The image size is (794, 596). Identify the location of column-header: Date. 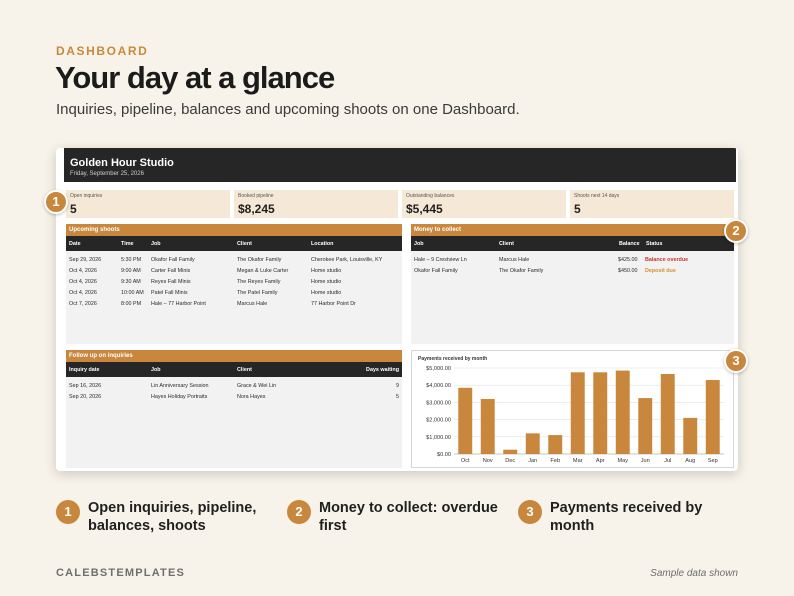
(75, 244).